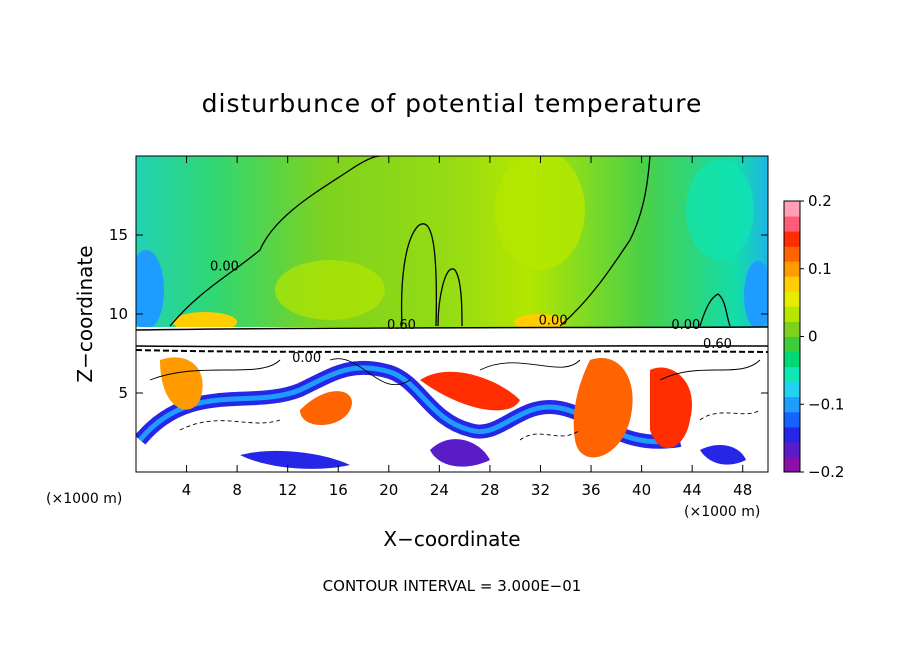 This screenshot has height=654, width=904. What do you see at coordinates (826, 472) in the screenshot?
I see `colorbar-tick-label: −0.2` at bounding box center [826, 472].